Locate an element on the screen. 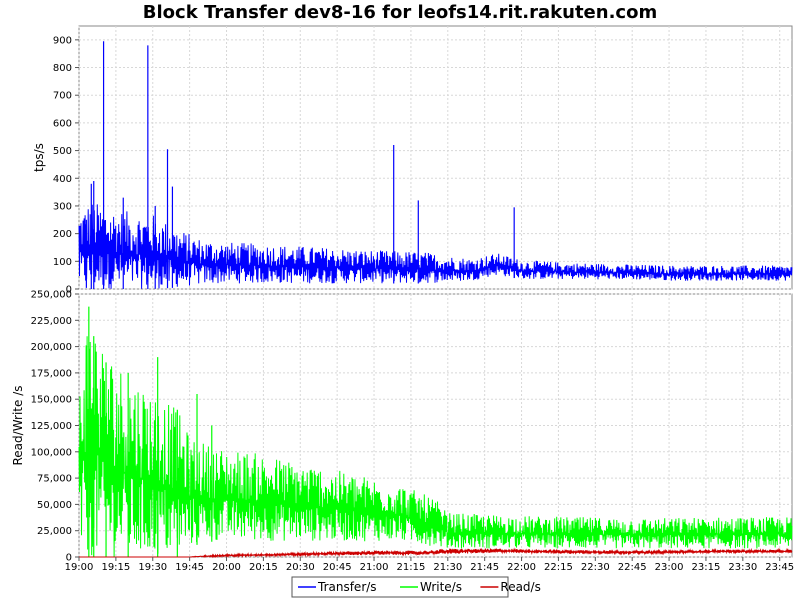 Image resolution: width=800 pixels, height=600 pixels. y-tick-label: 700 is located at coordinates (62, 96).